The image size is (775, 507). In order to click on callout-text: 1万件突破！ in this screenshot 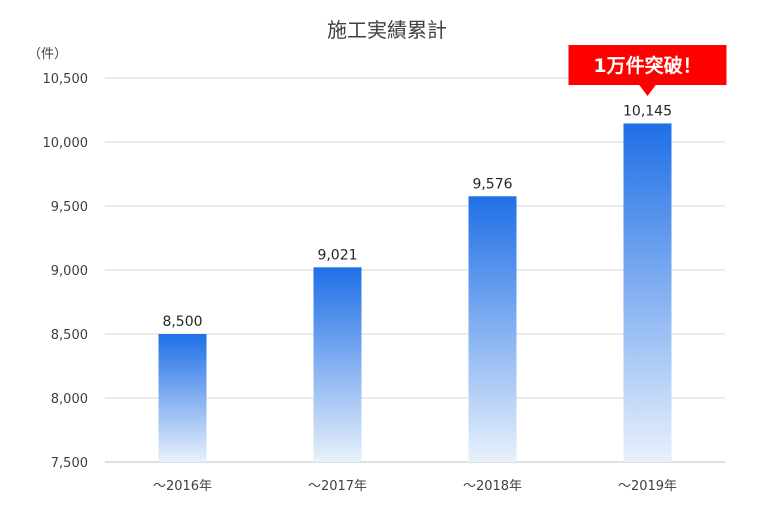, I will do `click(647, 65)`.